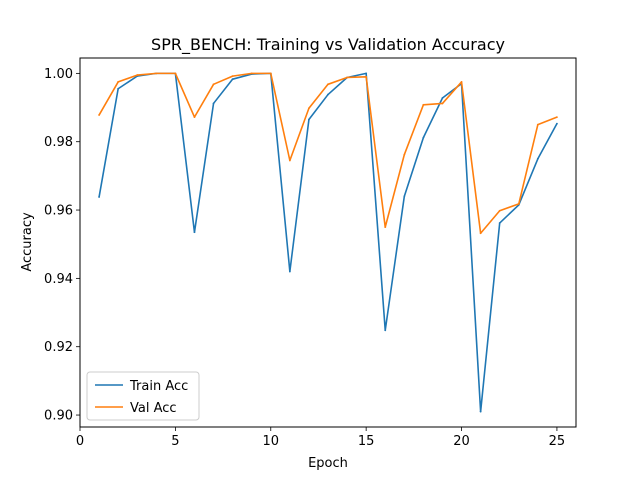 This screenshot has width=640, height=480. What do you see at coordinates (58, 279) in the screenshot?
I see `y-tick-label: 0.94` at bounding box center [58, 279].